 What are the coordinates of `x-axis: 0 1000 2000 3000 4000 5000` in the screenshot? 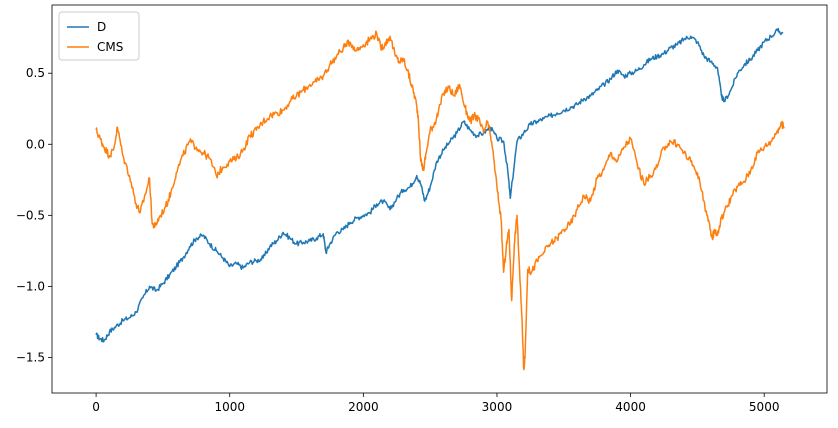 It's located at (435, 403).